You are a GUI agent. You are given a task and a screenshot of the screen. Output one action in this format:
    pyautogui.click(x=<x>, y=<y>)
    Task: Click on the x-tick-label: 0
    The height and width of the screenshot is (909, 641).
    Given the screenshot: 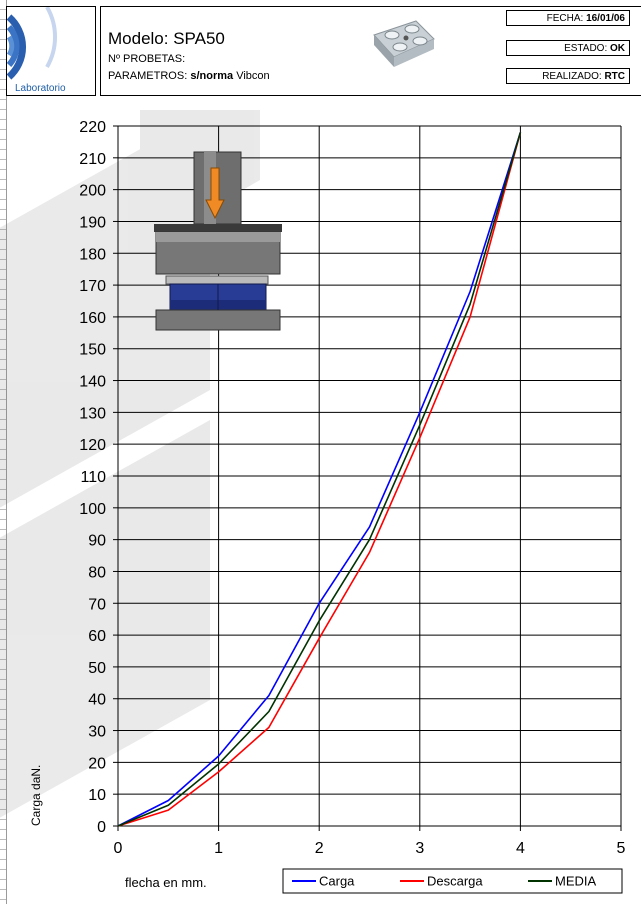 What is the action you would take?
    pyautogui.click(x=118, y=848)
    